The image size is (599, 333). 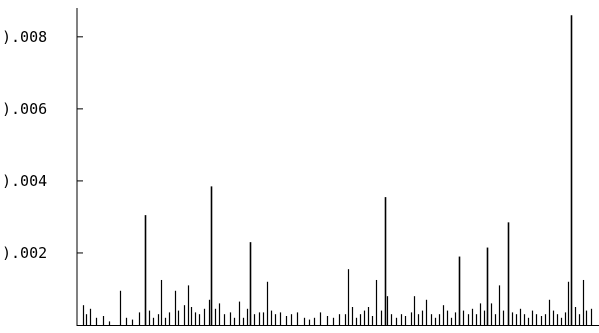 What do you see at coordinates (24, 253) in the screenshot?
I see `y-tick-label: ).002` at bounding box center [24, 253].